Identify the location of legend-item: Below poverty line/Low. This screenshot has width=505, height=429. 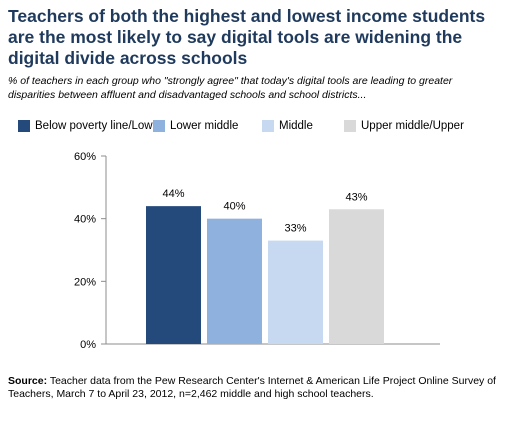
(85, 126).